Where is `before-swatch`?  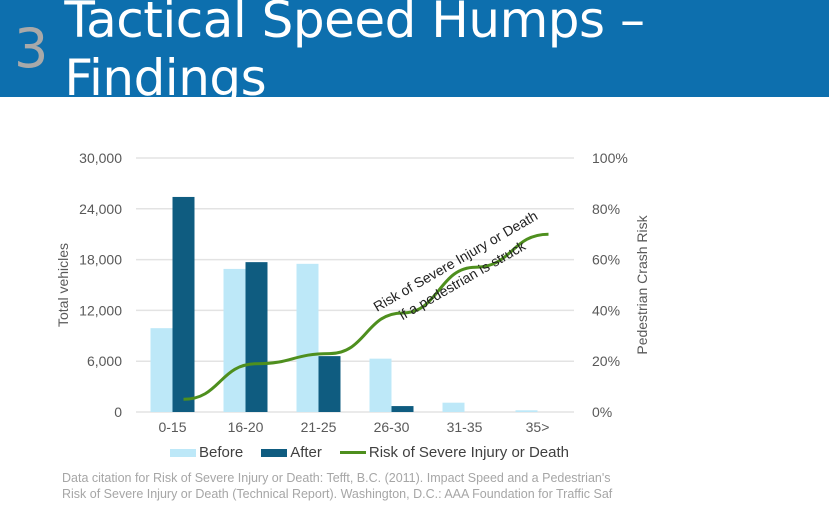
before-swatch is located at coordinates (183, 452).